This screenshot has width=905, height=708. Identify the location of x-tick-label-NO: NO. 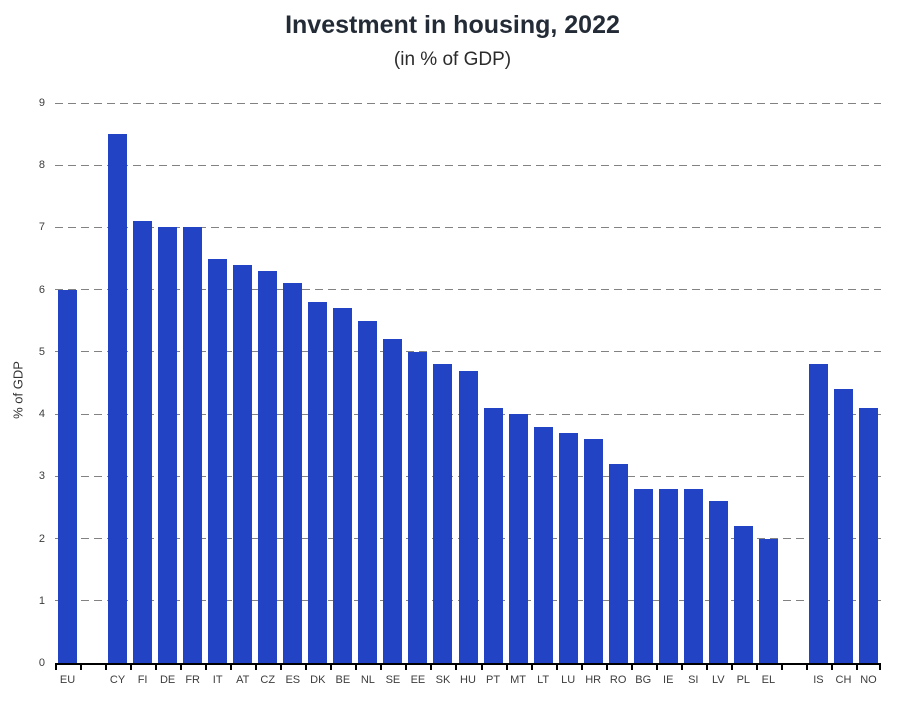
(868, 680).